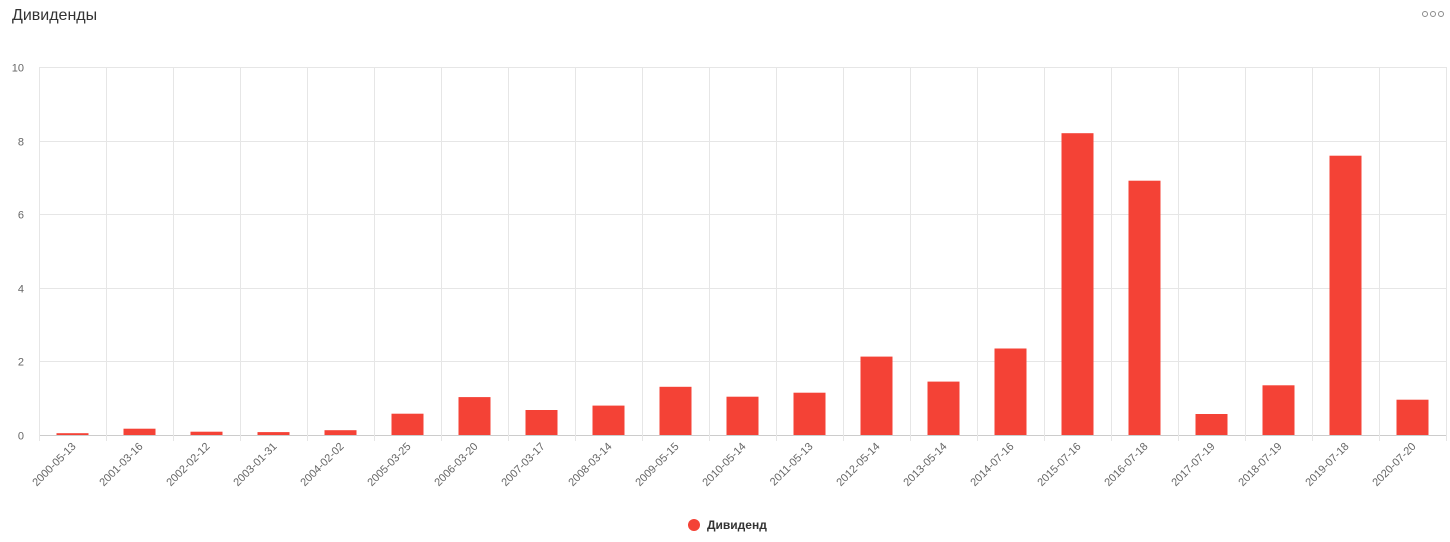  What do you see at coordinates (1126, 465) in the screenshot?
I see `x-tick-label: 2016-07-18` at bounding box center [1126, 465].